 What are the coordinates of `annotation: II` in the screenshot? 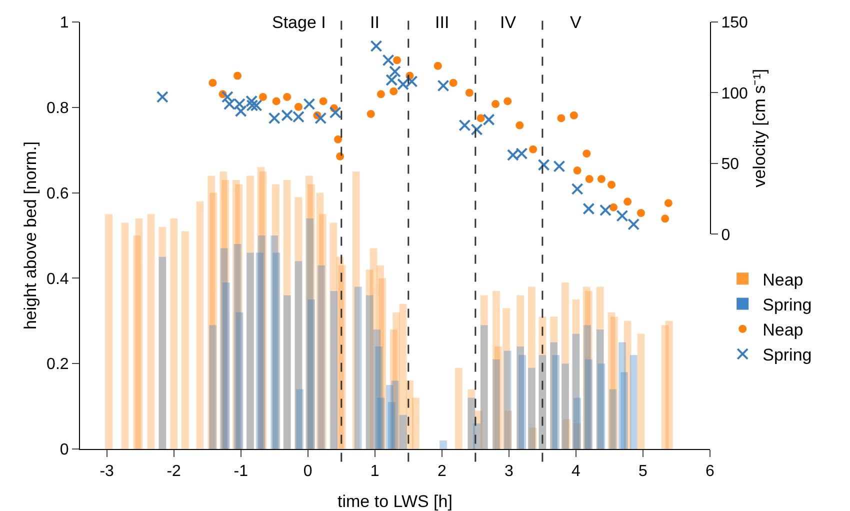 It's located at (375, 22).